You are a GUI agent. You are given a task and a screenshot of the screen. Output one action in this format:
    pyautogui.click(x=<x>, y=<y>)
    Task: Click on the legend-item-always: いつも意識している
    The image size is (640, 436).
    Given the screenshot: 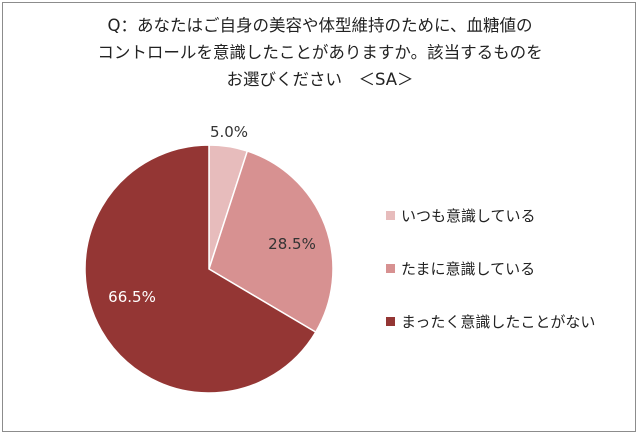 What is the action you would take?
    pyautogui.click(x=490, y=215)
    